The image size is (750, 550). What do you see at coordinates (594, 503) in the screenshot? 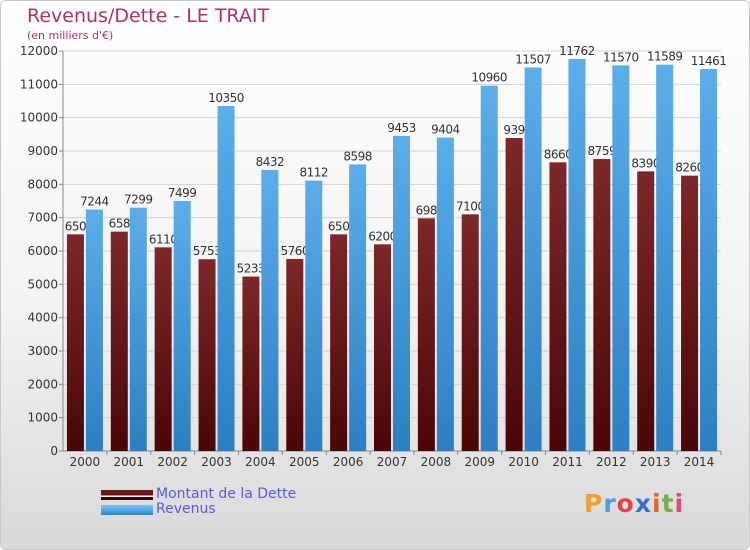
I see `logo-letter-p: P` at bounding box center [594, 503].